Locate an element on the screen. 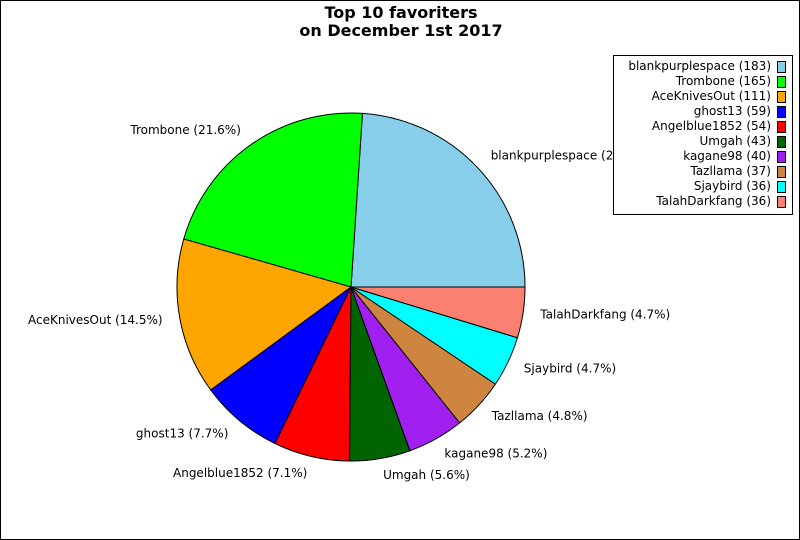  chart-title-line-1: Top 10 favoriters is located at coordinates (401, 12).